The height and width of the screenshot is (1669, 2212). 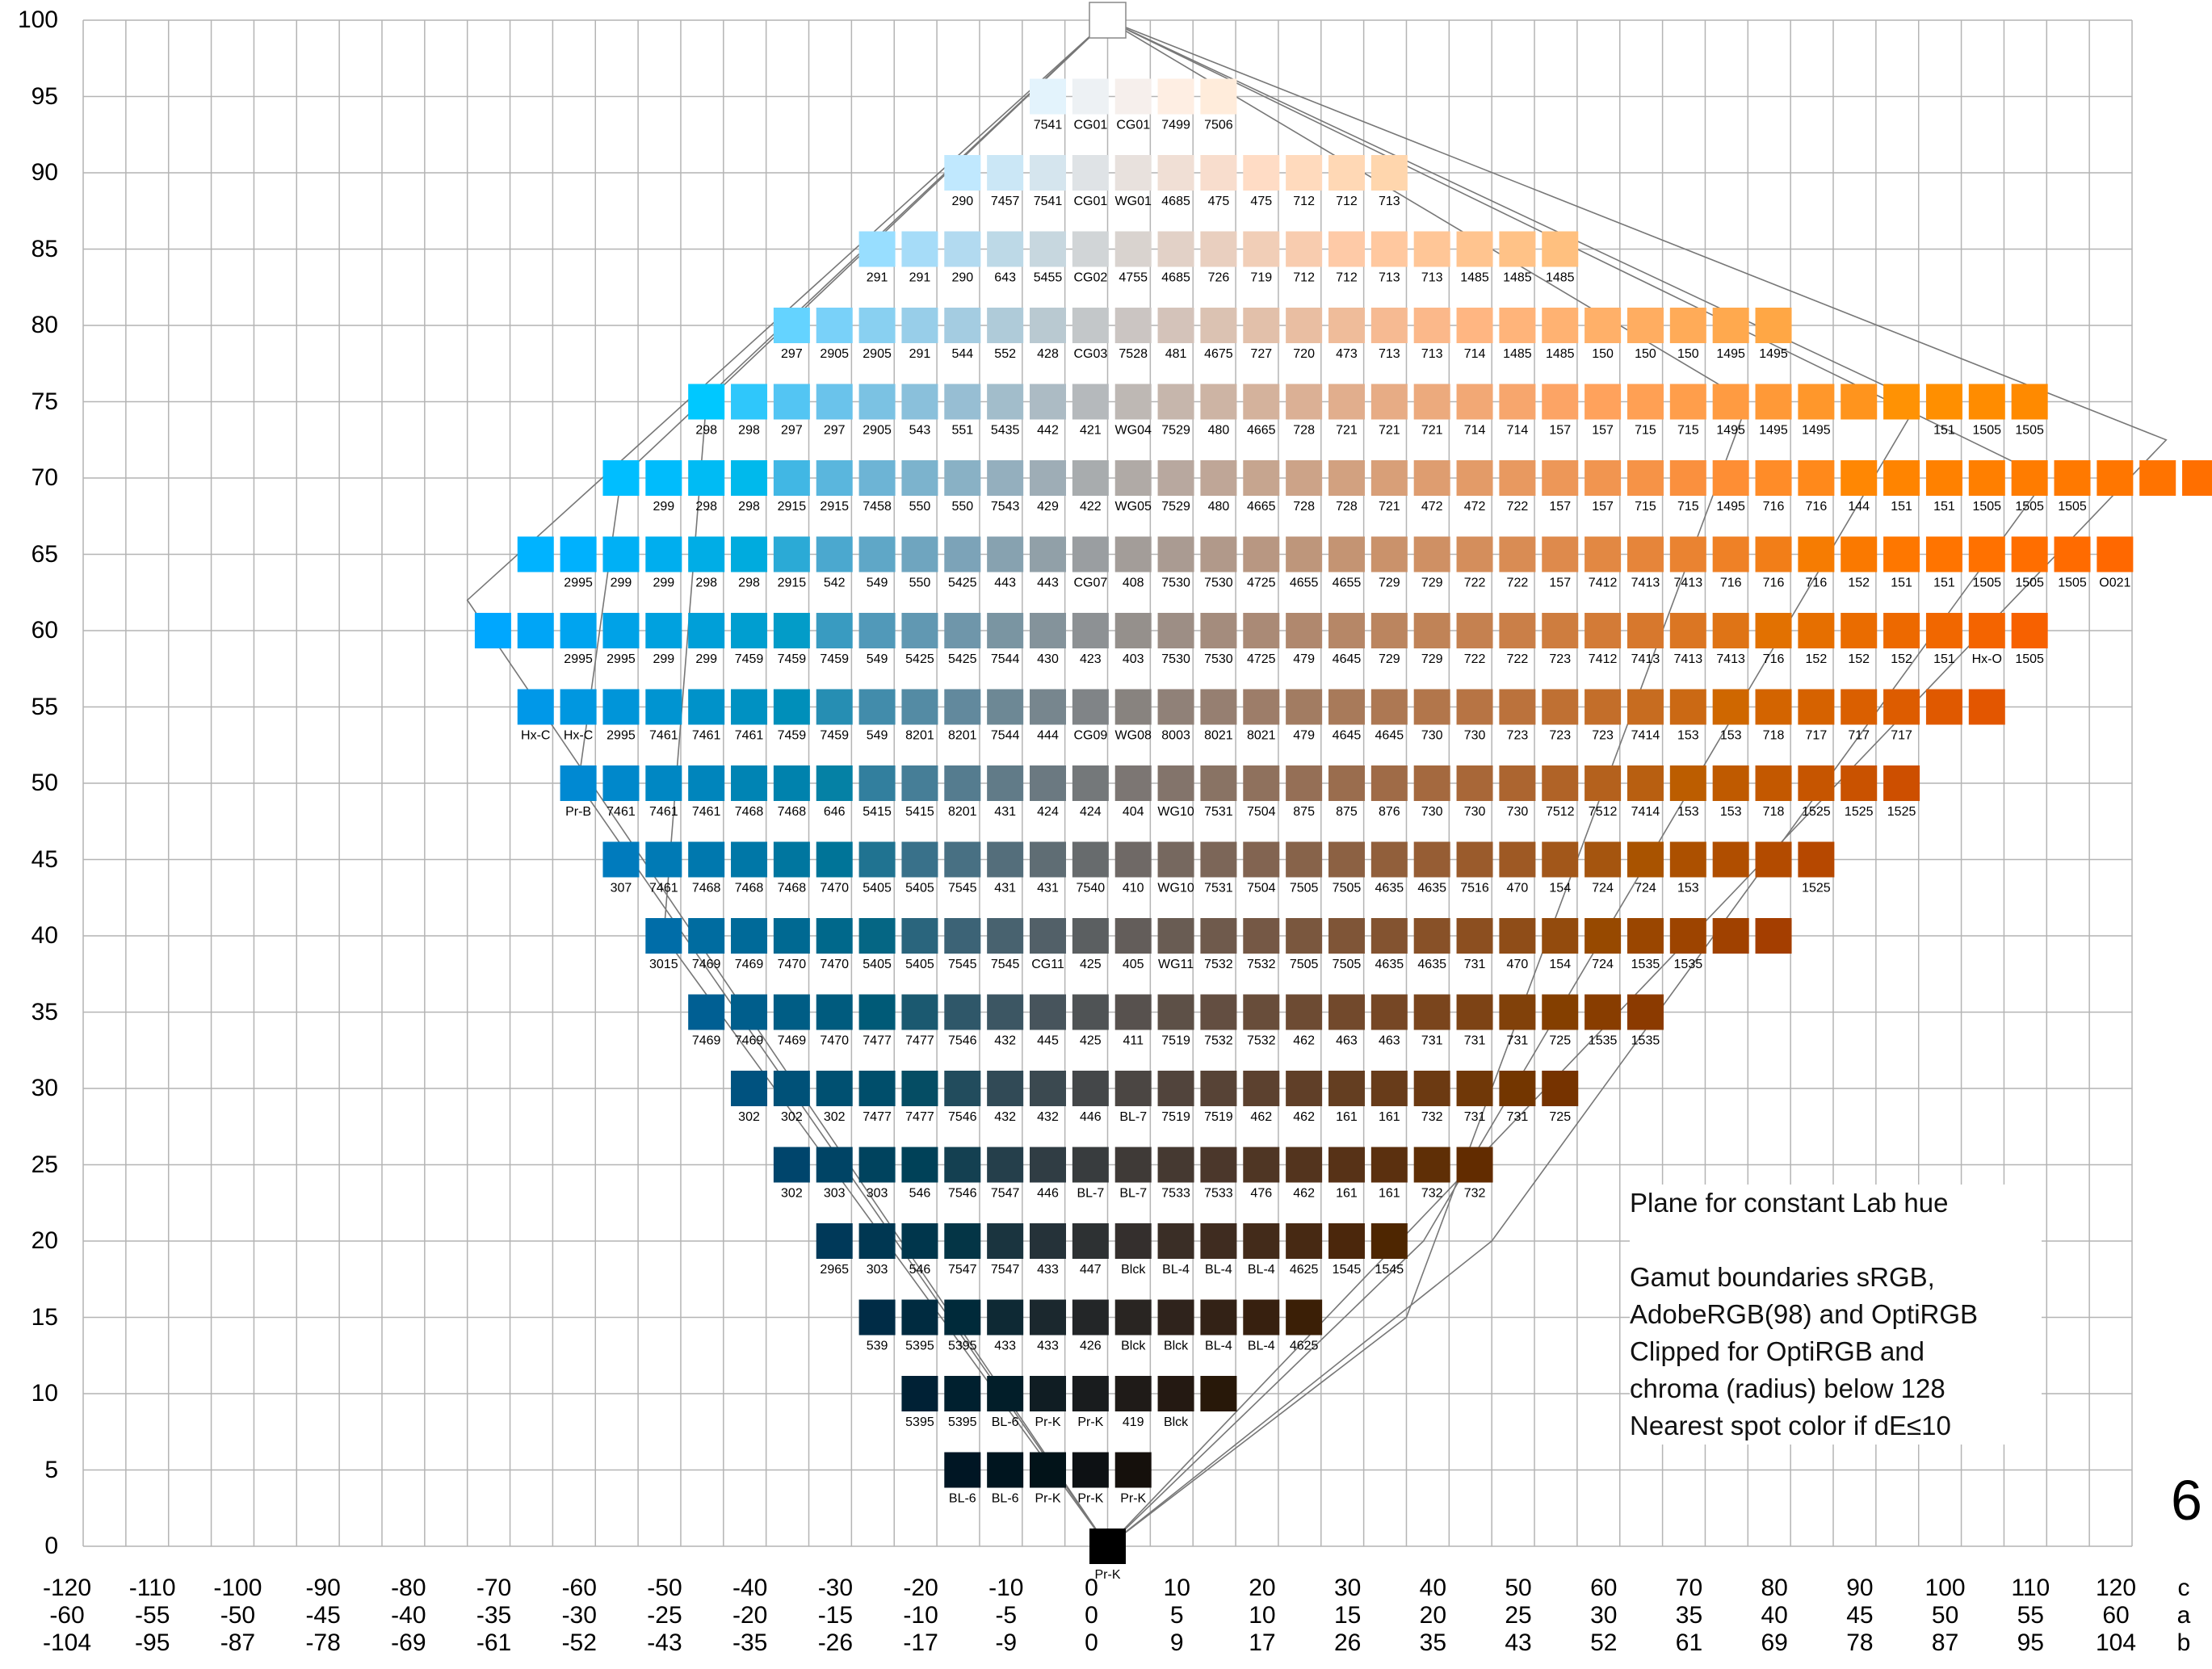 What do you see at coordinates (1348, 888) in the screenshot?
I see `chip-label: 7505` at bounding box center [1348, 888].